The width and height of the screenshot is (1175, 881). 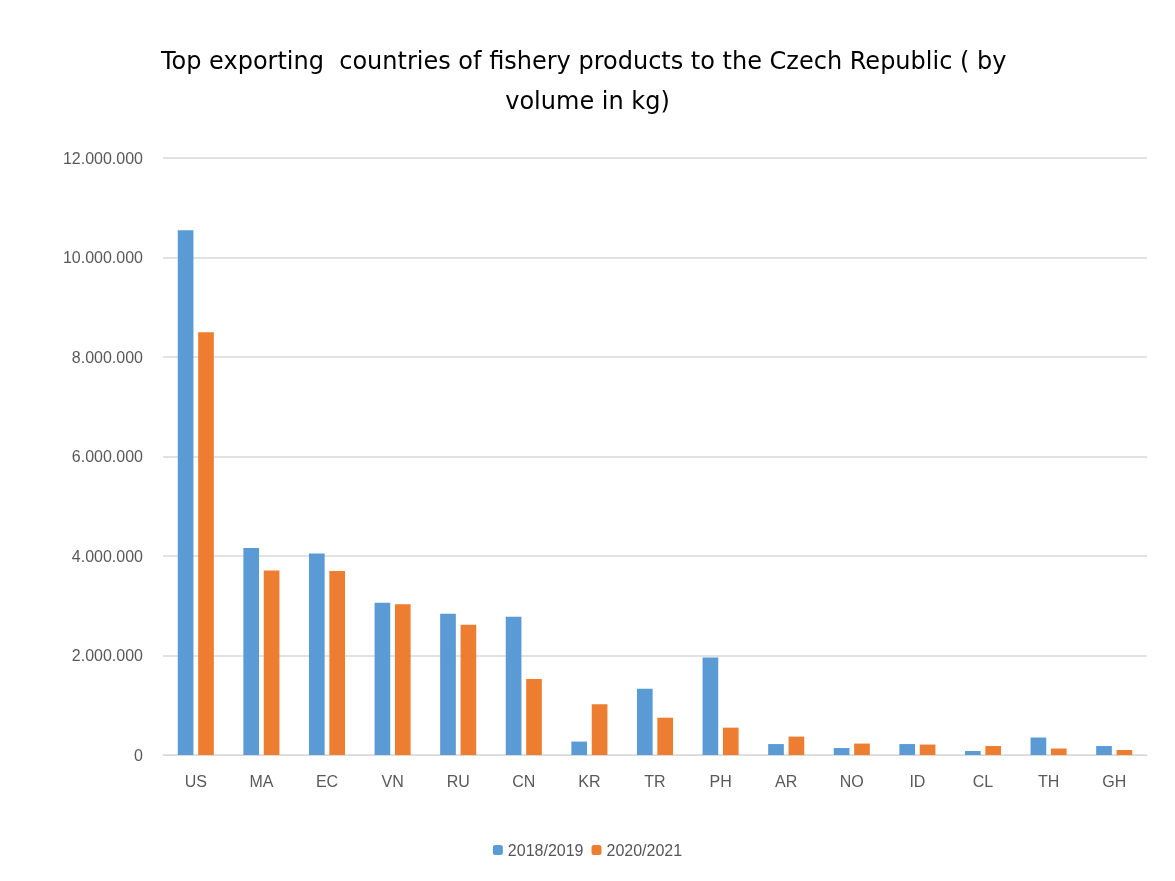 What do you see at coordinates (524, 781) in the screenshot?
I see `x-tick-label: CN` at bounding box center [524, 781].